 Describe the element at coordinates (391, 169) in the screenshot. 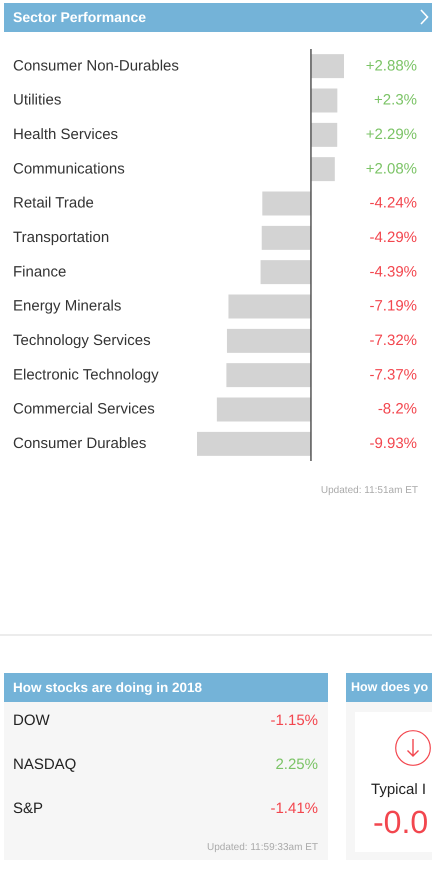

I see `data-label: +2.08%` at that location.